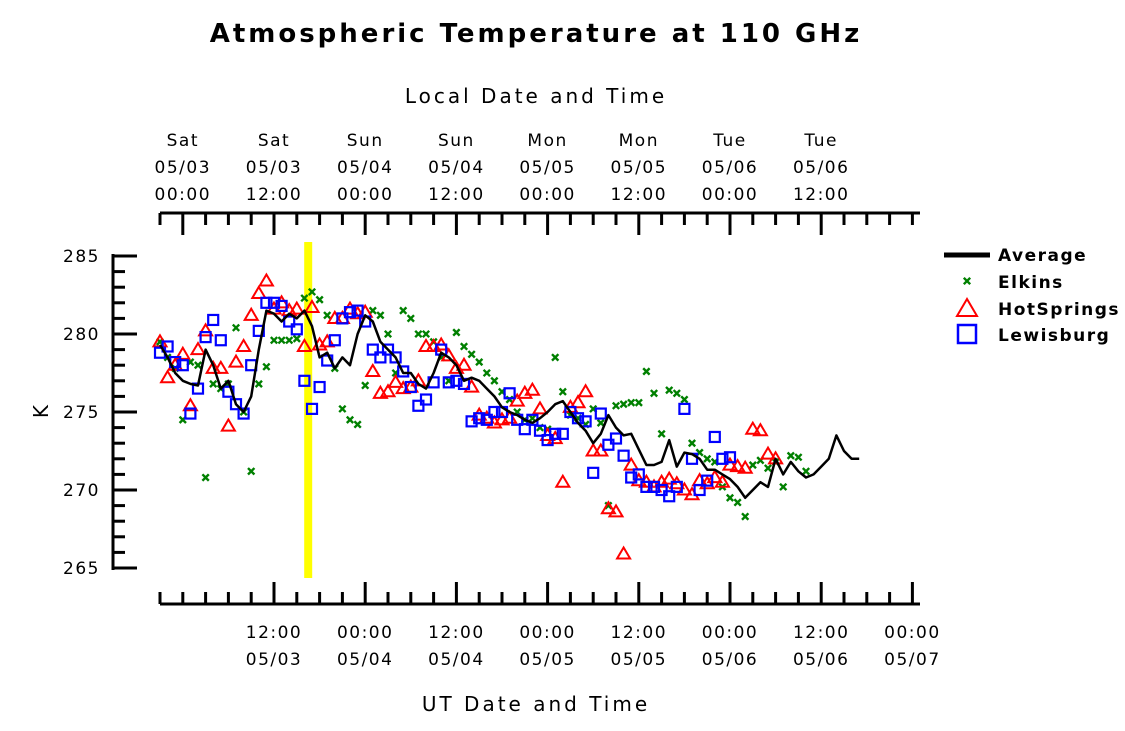 This screenshot has width=1125, height=731. I want to click on x-bottom-tick-time: 00:00, so click(365, 633).